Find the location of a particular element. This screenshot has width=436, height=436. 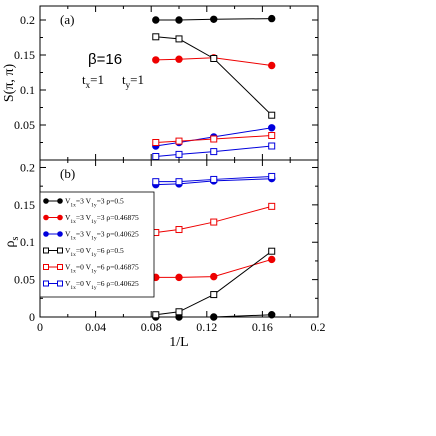

legend-label: V1x=3 V1y=3 ρ=0.5 is located at coordinates (94, 203).